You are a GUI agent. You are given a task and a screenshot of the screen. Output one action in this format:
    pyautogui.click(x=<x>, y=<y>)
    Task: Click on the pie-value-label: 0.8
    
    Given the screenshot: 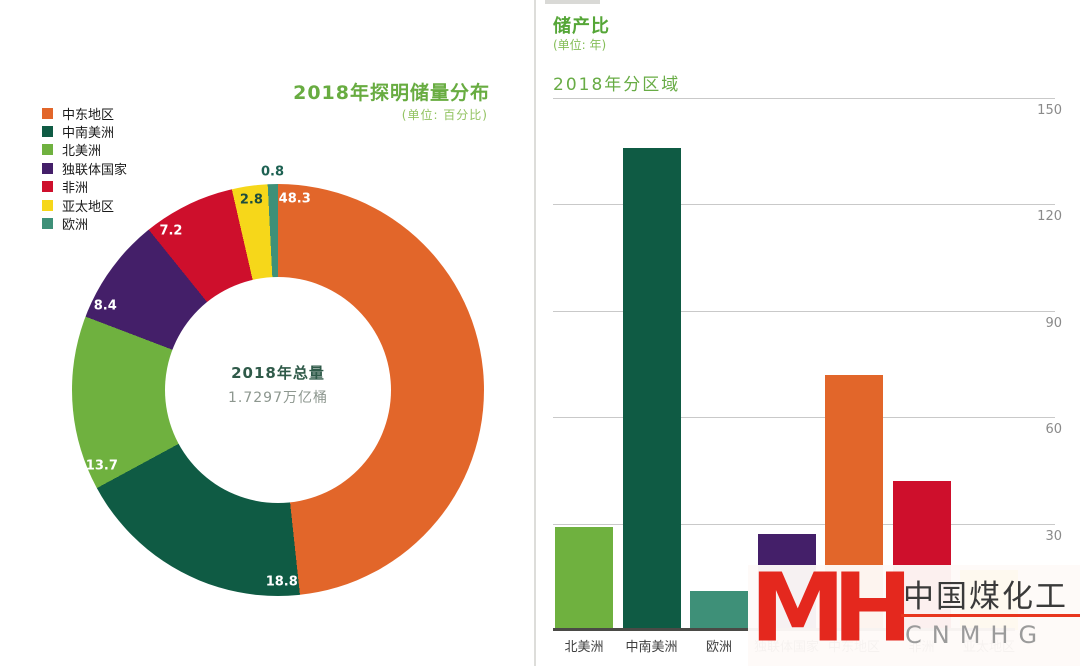 What is the action you would take?
    pyautogui.click(x=273, y=172)
    